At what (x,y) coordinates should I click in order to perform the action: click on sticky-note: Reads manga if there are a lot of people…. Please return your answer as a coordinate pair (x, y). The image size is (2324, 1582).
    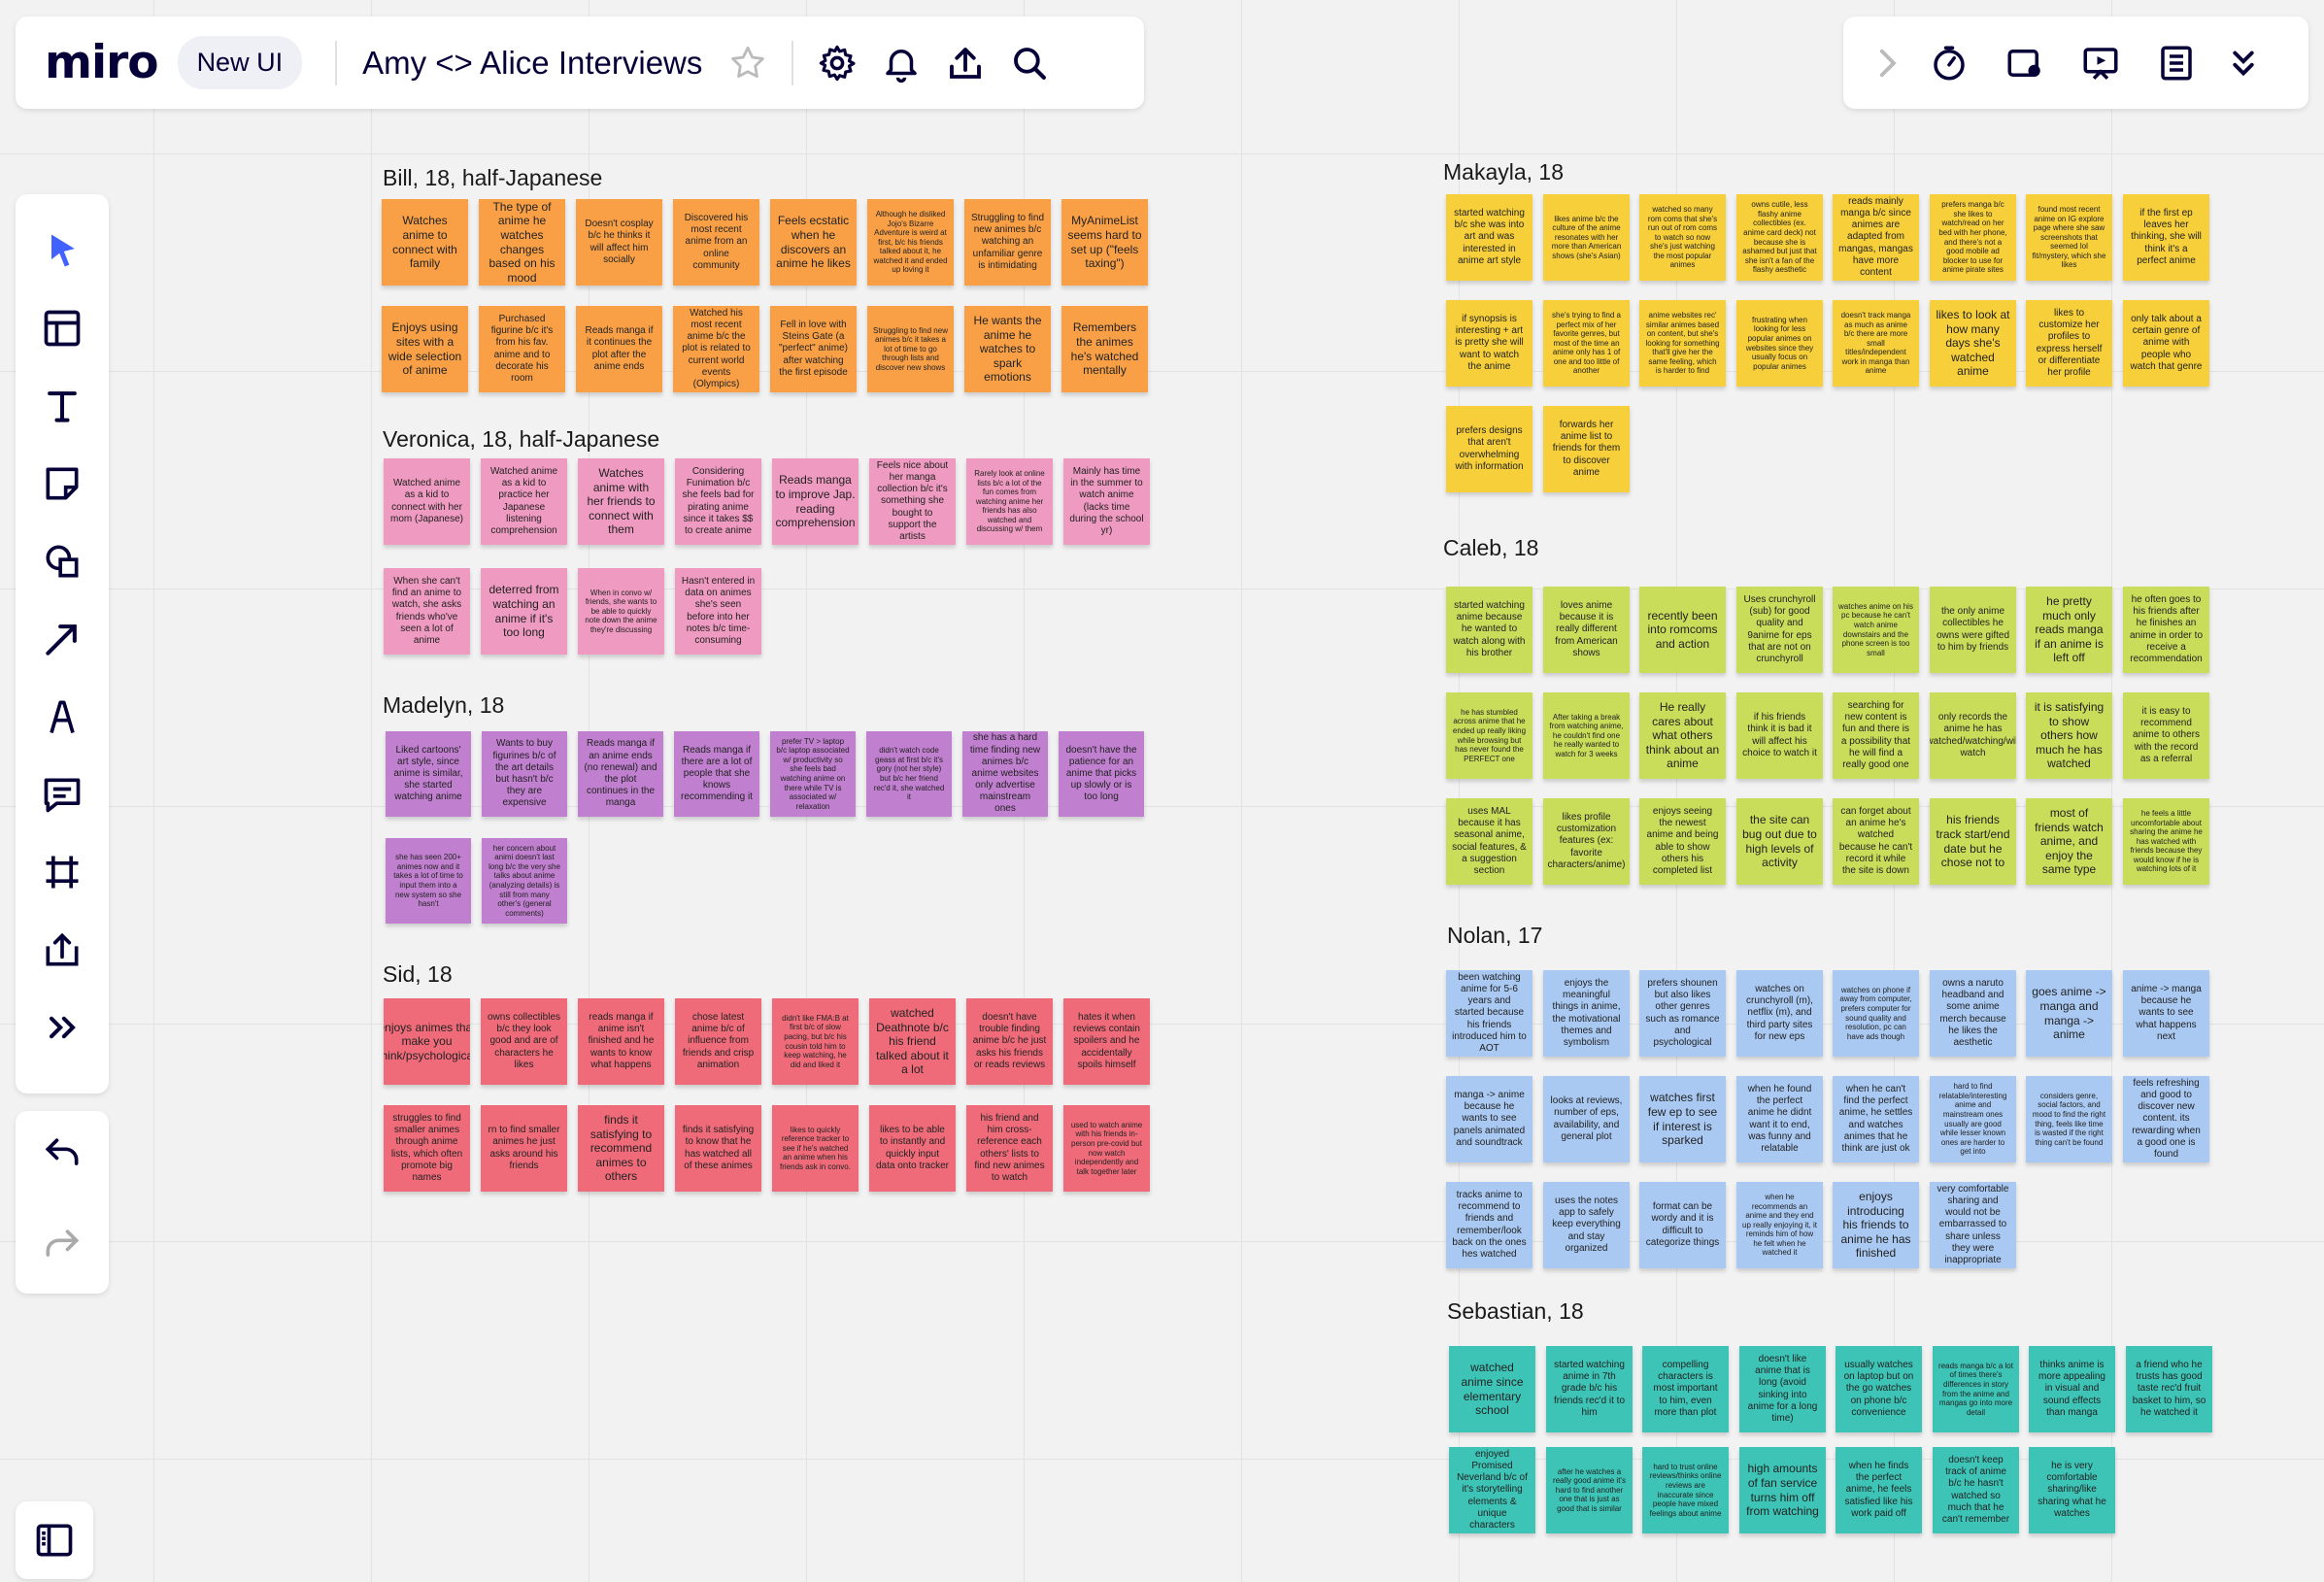
    Looking at the image, I should click on (716, 774).